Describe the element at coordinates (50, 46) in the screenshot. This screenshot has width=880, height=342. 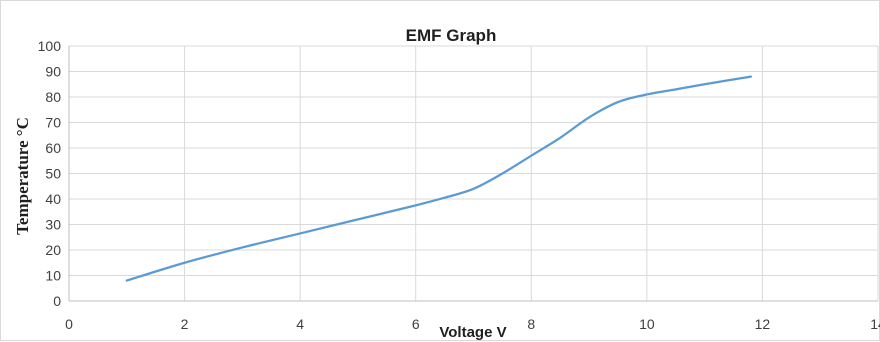
I see `y-tick-label: 100` at that location.